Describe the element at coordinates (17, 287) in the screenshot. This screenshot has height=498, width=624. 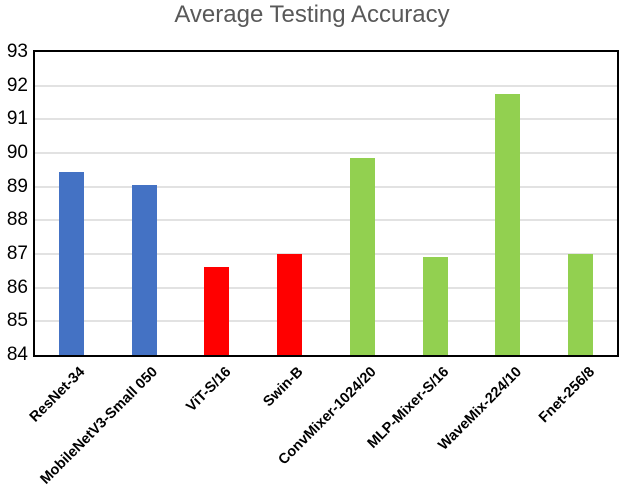
I see `y-tick-label: 86` at that location.